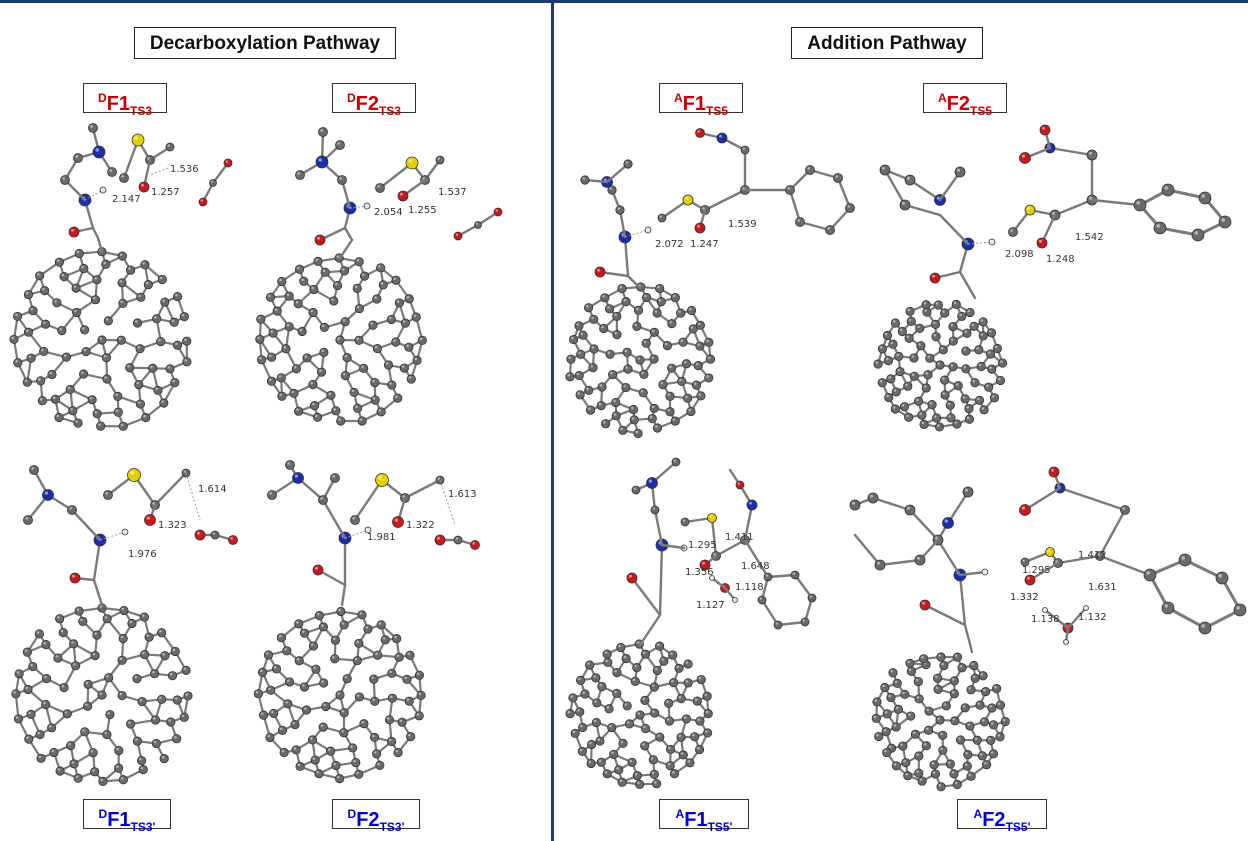 Image resolution: width=1248 pixels, height=841 pixels. What do you see at coordinates (228, 163) in the screenshot?
I see `oxygen` at bounding box center [228, 163].